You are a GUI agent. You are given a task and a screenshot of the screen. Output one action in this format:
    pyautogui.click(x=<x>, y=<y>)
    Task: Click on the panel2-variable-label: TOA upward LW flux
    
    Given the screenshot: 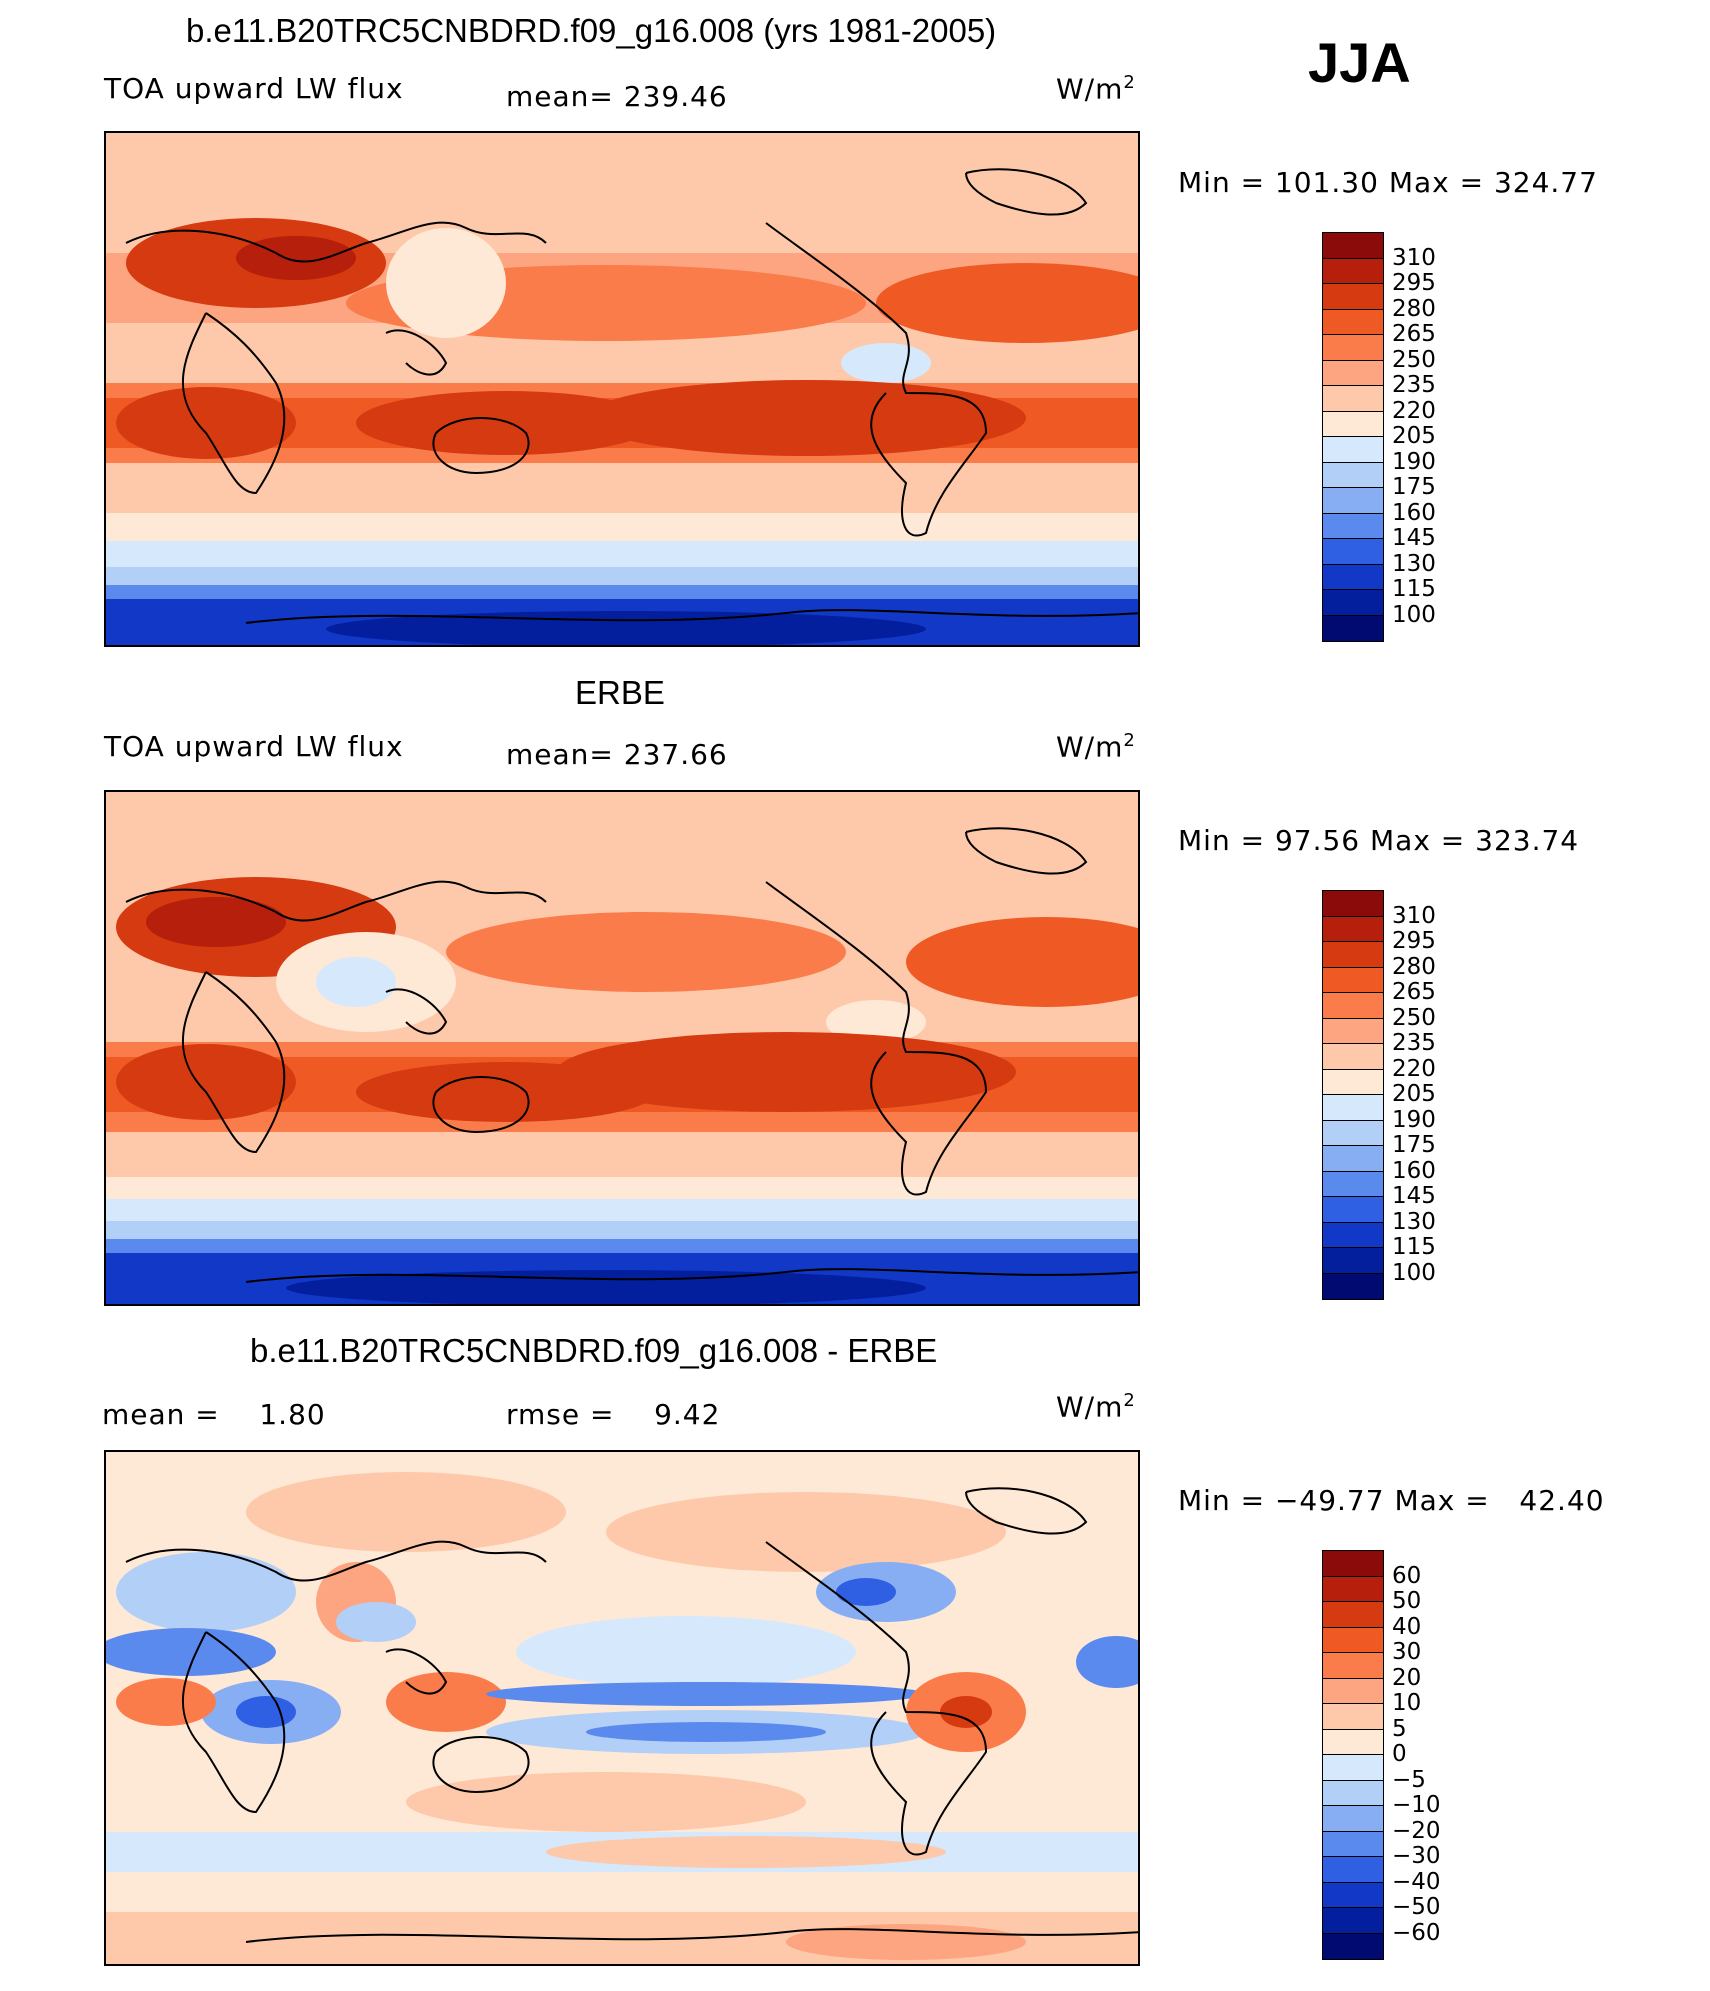 What is the action you would take?
    pyautogui.click(x=254, y=746)
    